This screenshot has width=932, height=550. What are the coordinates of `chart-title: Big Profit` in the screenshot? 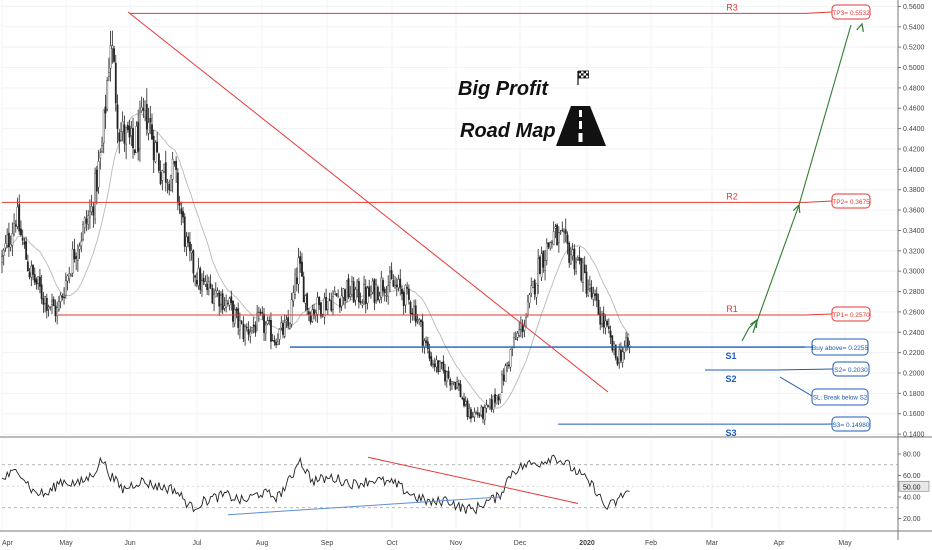 It's located at (503, 89).